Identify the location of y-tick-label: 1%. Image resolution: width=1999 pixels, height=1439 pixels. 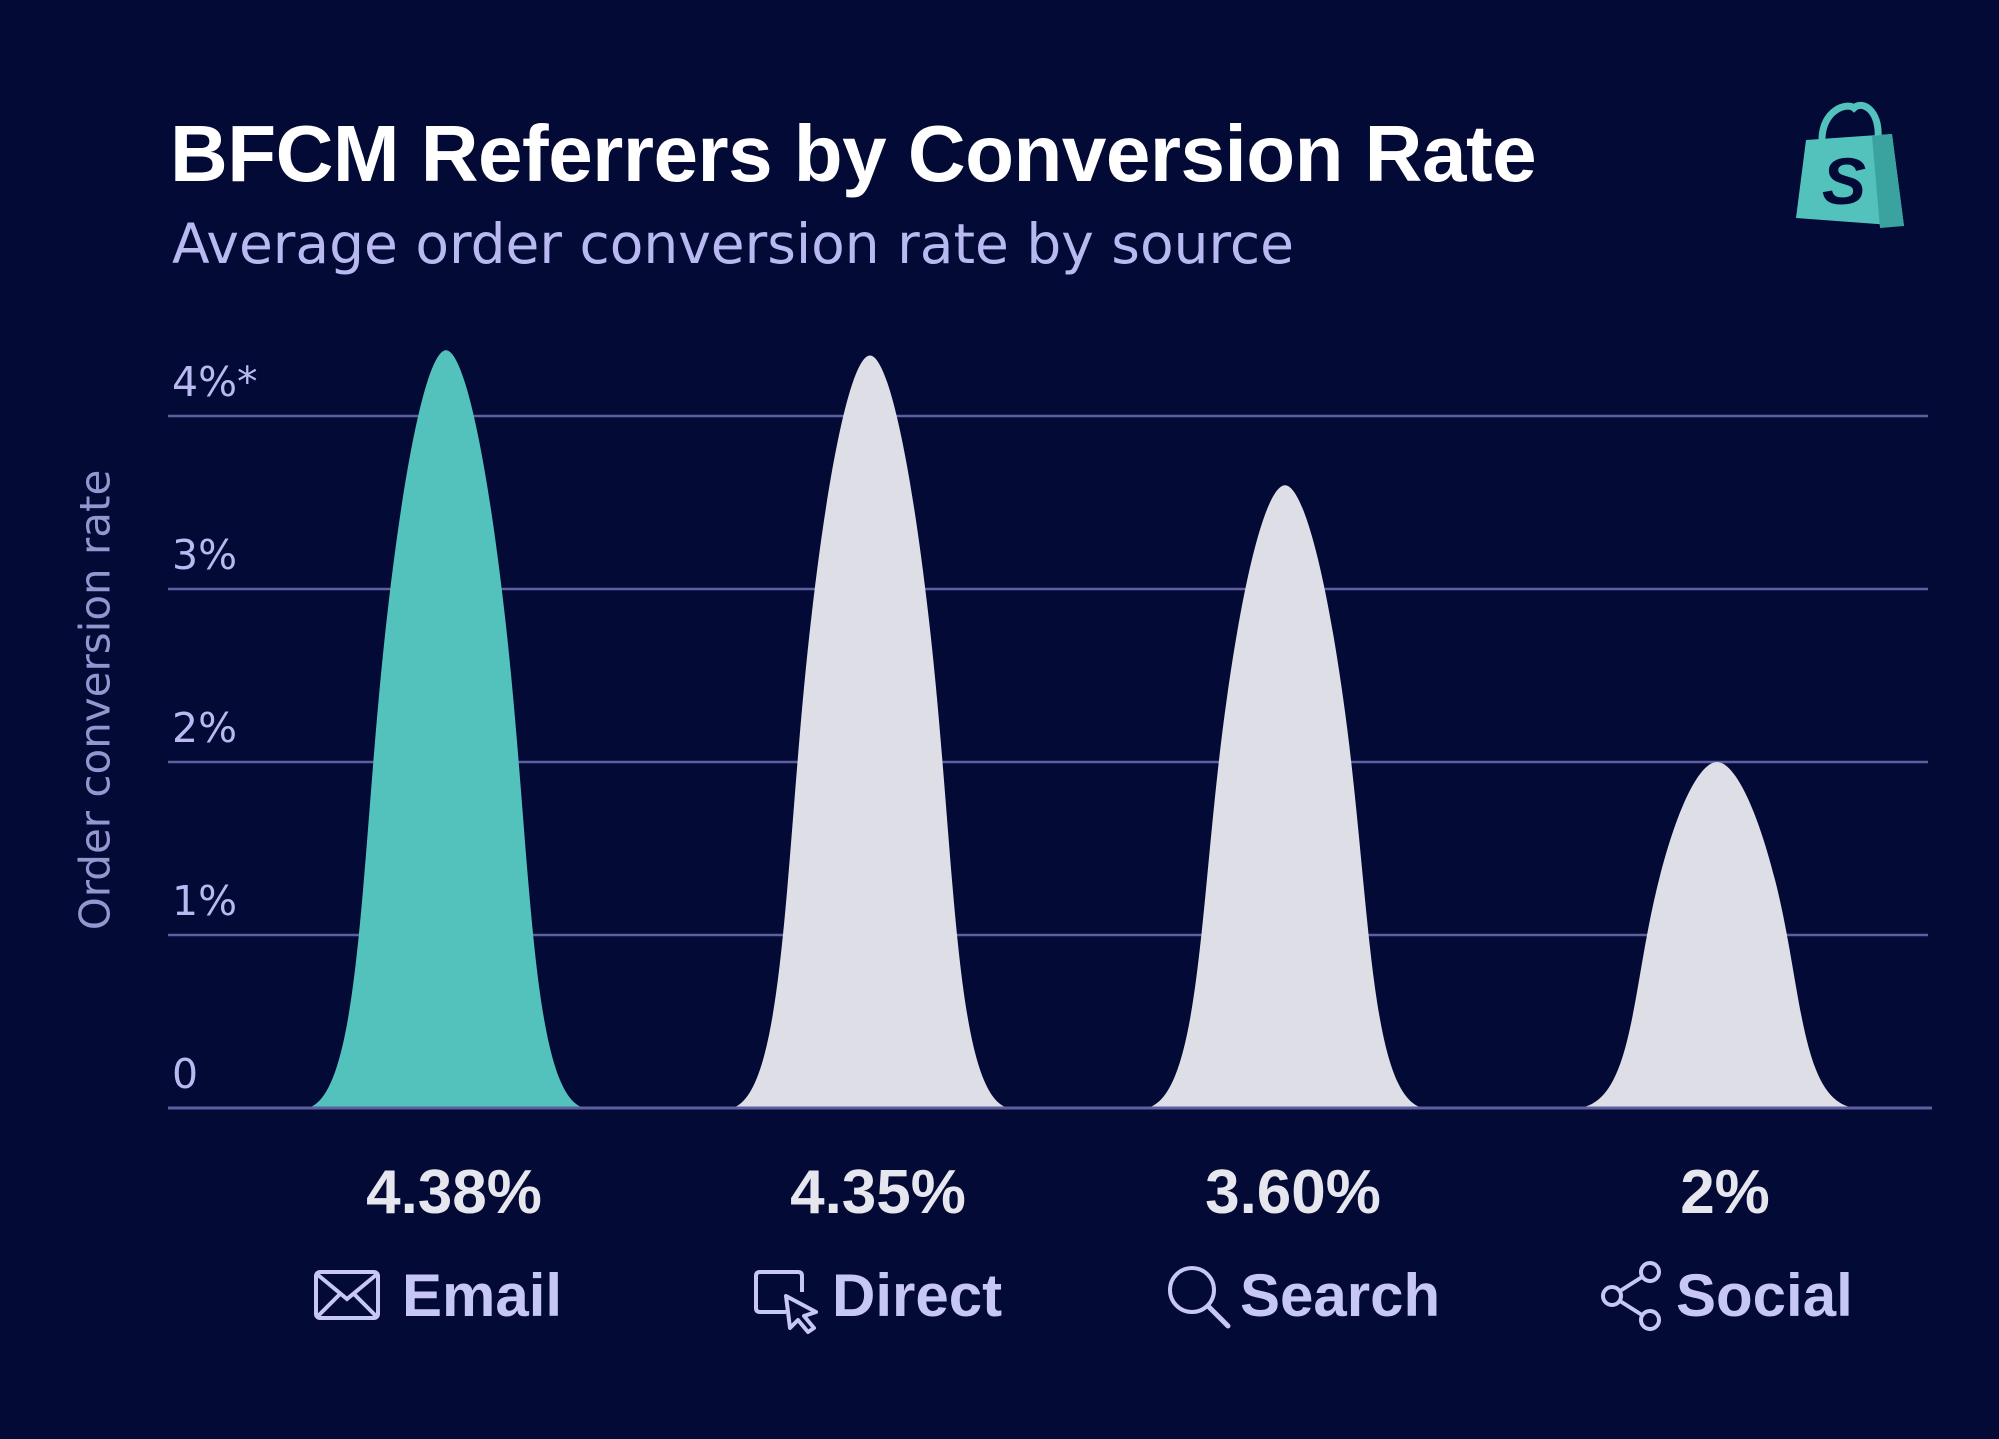
(204, 901).